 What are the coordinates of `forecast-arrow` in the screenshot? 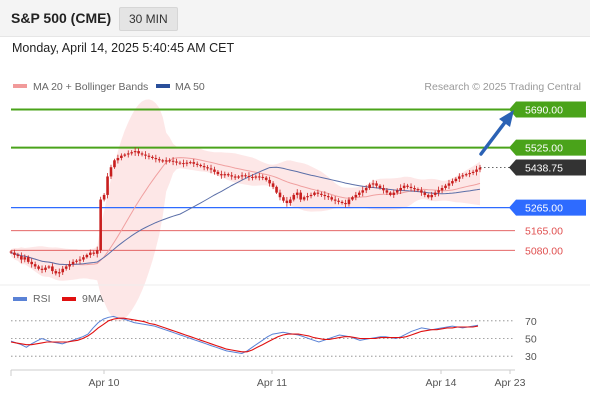 It's located at (496, 133).